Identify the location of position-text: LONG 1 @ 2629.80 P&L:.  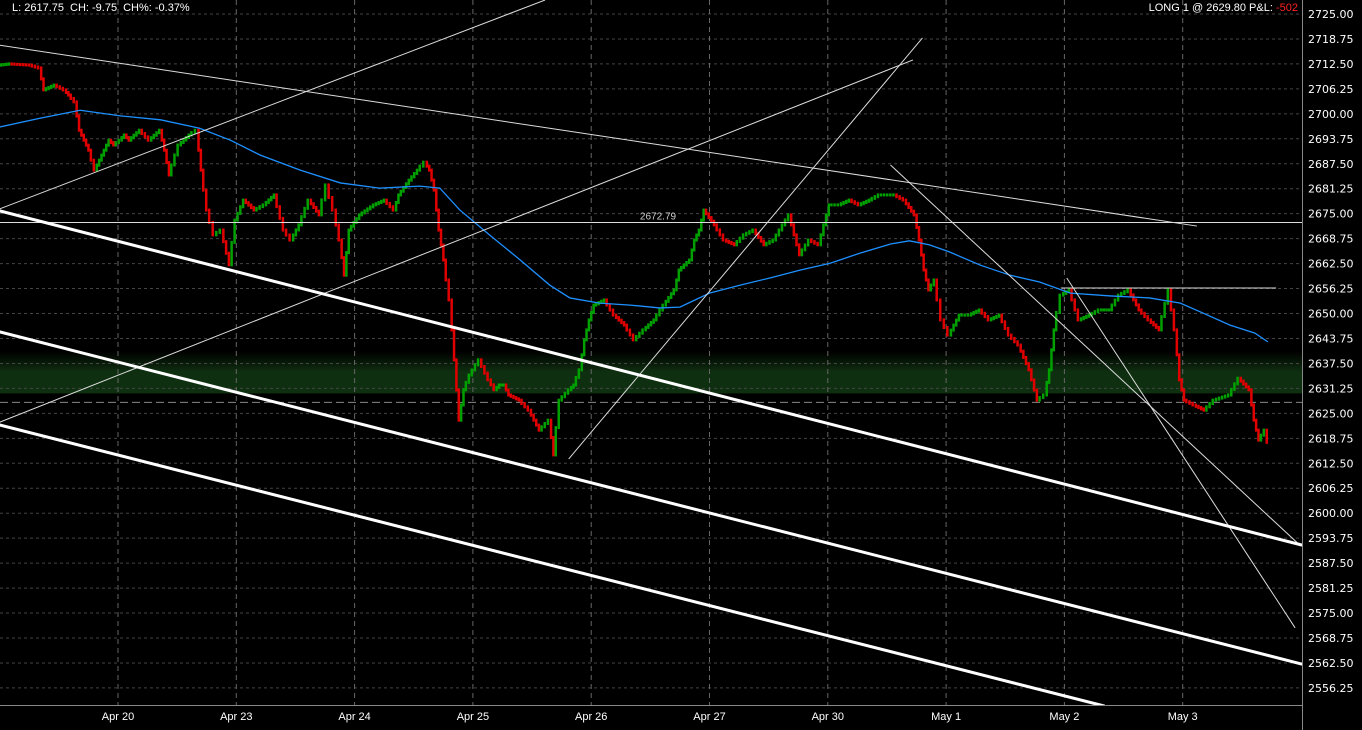
(1210, 8).